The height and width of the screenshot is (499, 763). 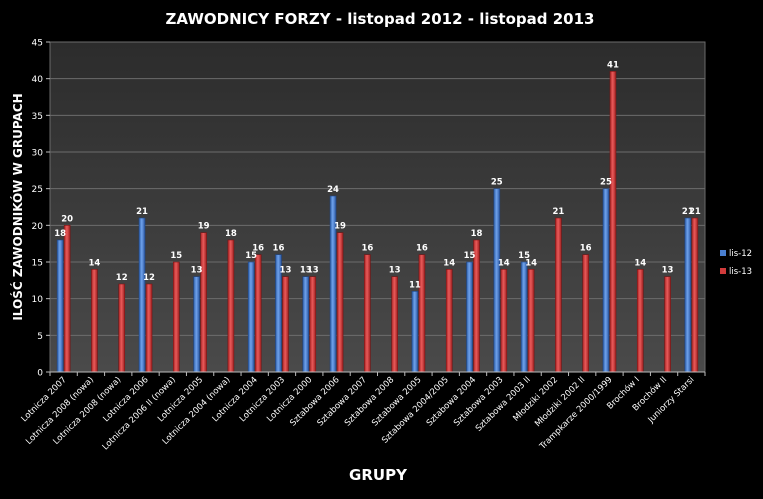 I want to click on y-tick-label: 20, so click(x=38, y=227).